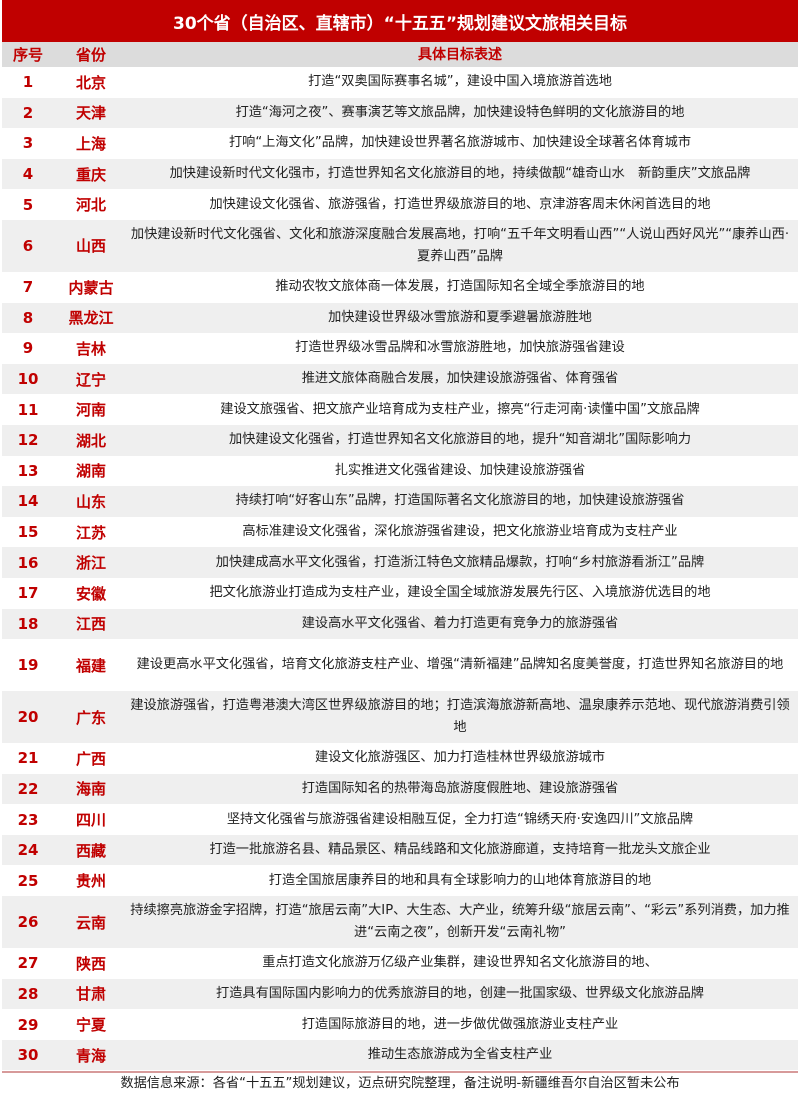 This screenshot has width=800, height=1104. Describe the element at coordinates (460, 348) in the screenshot. I see `target-description: 打造世界级冰雪品牌和冰雪旅游胜地，加快旅游强省建设` at that location.